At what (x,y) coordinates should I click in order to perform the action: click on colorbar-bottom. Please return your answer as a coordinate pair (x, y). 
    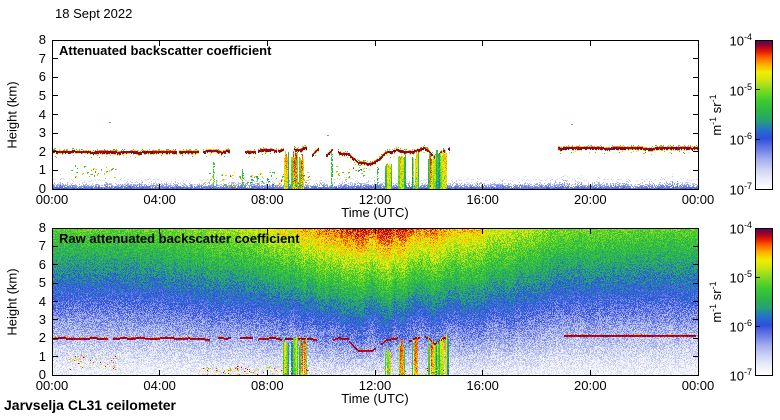
    Looking at the image, I should click on (764, 302).